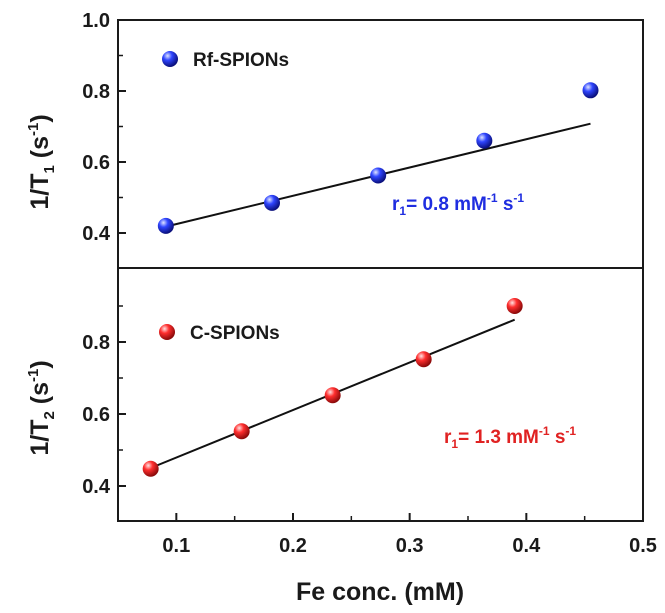 Image resolution: width=665 pixels, height=613 pixels. Describe the element at coordinates (380, 592) in the screenshot. I see `x-axis-title: Fe conc. (mM)` at that location.